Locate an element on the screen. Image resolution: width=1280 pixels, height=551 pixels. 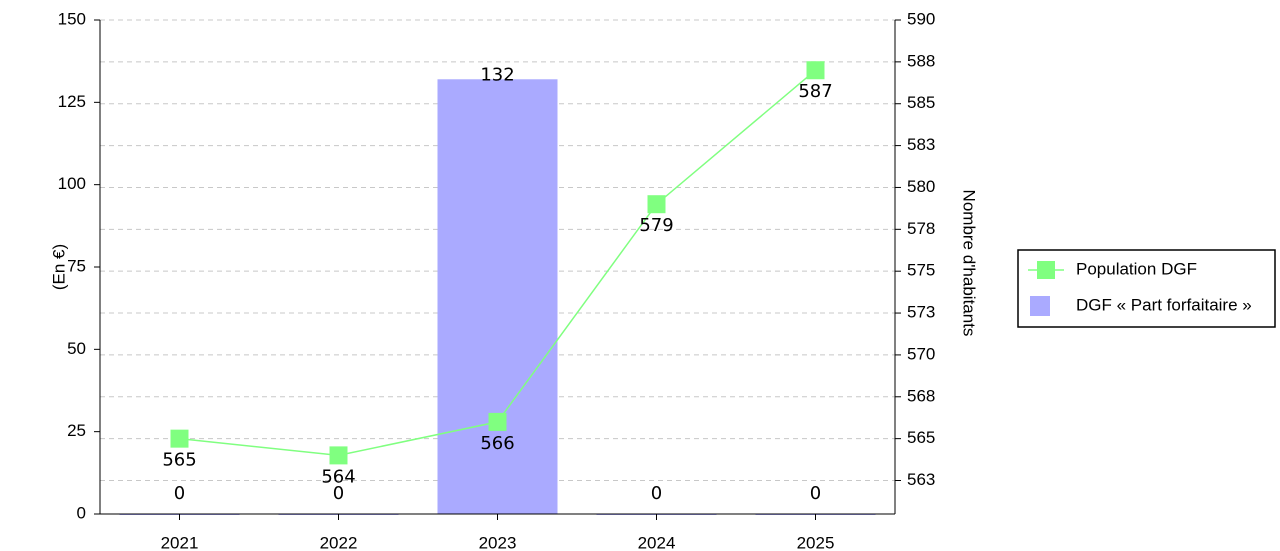
legend-swatch is located at coordinates (1040, 306).